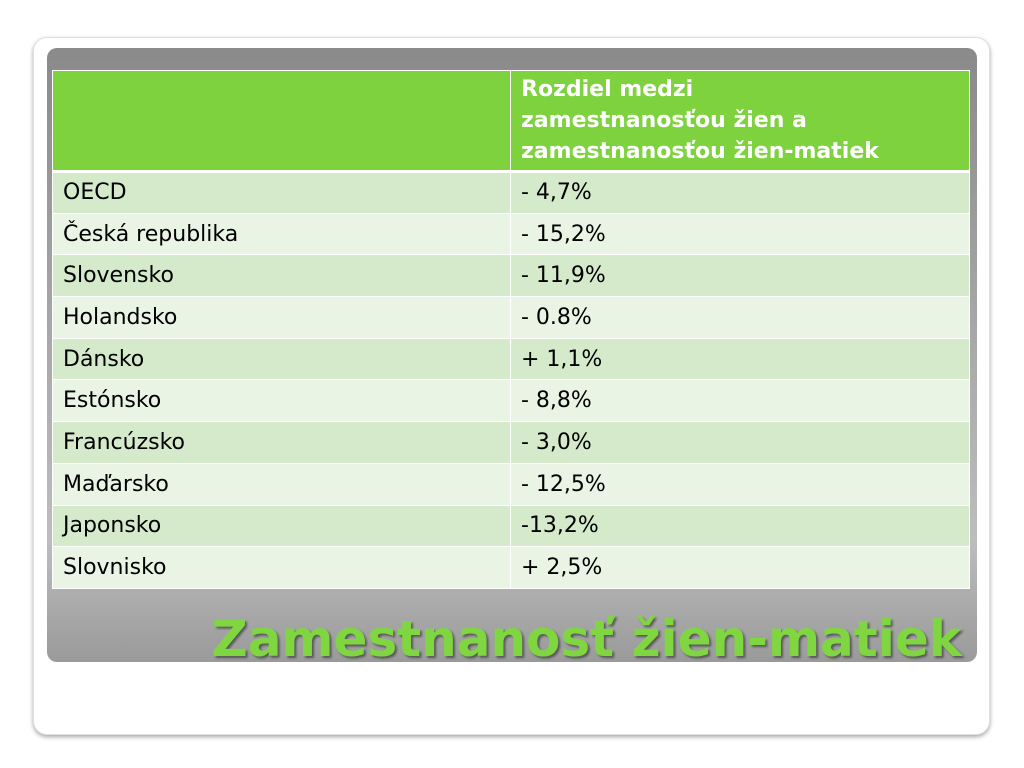  What do you see at coordinates (281, 401) in the screenshot?
I see `country-cell: Estónsko` at bounding box center [281, 401].